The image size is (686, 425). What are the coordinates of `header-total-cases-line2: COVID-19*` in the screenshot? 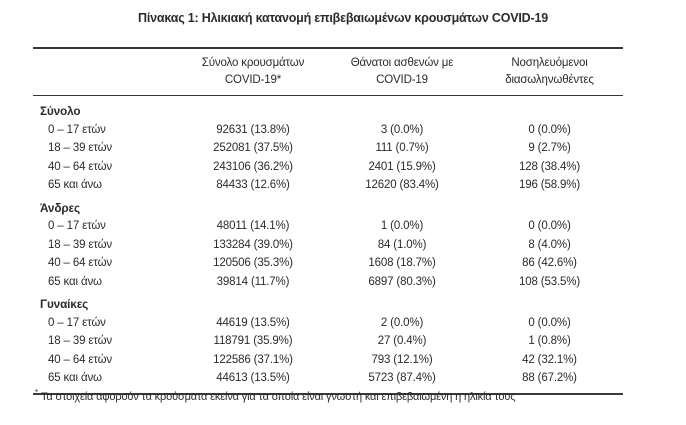 It's located at (253, 80).